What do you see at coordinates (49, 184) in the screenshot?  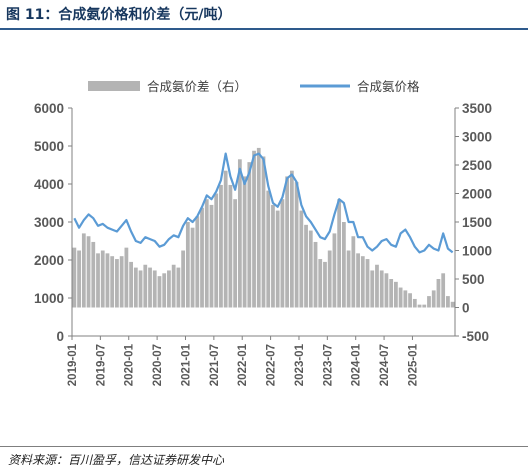 I see `left-tick-label: 4000` at bounding box center [49, 184].